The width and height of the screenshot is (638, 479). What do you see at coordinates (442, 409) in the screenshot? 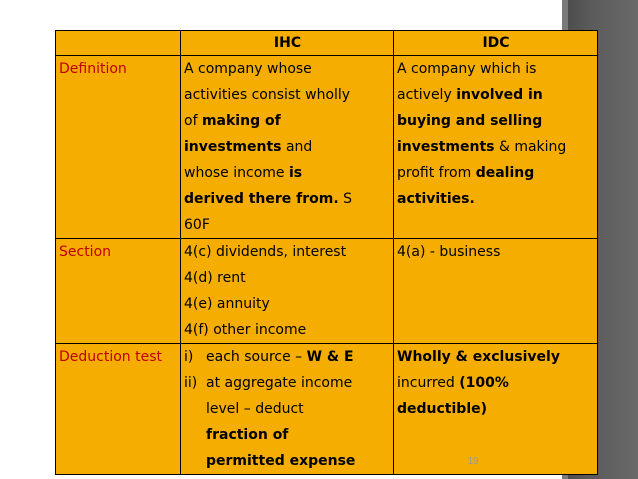
I see `bold-text: deductible)` at bounding box center [442, 409].